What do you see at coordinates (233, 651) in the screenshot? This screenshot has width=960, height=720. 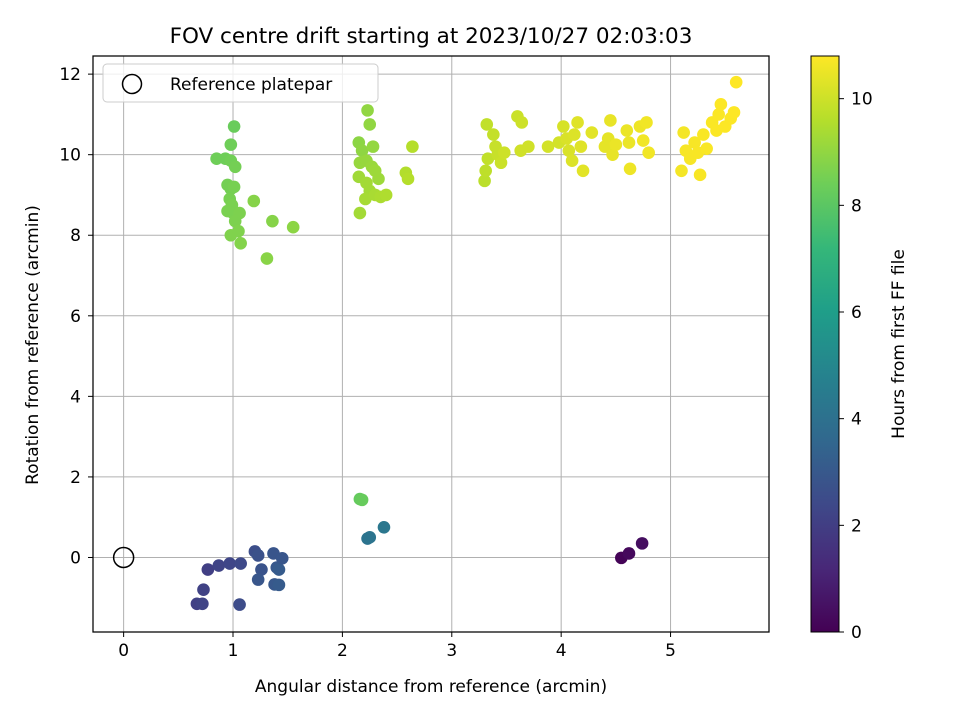 I see `x-tick-label: 1` at bounding box center [233, 651].